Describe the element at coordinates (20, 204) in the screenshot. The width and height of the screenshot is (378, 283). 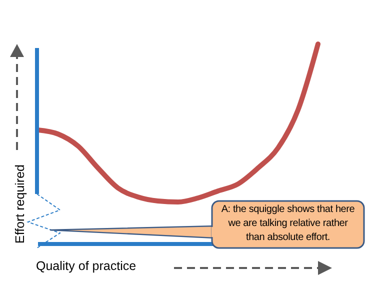
I see `y-axis-title: Effort required` at that location.